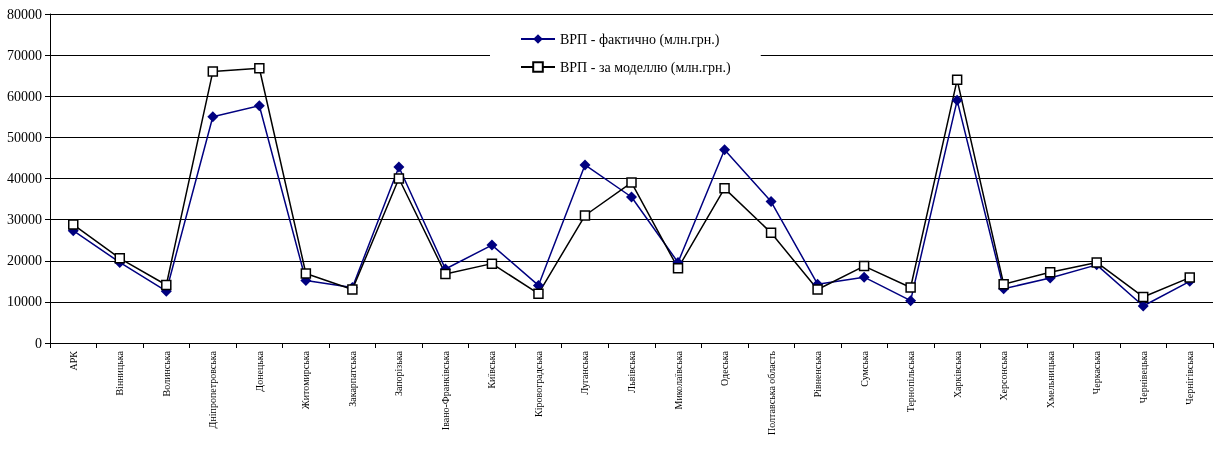 This screenshot has height=473, width=1223. Describe the element at coordinates (492, 369) in the screenshot. I see `x-tick-label: Київська` at that location.